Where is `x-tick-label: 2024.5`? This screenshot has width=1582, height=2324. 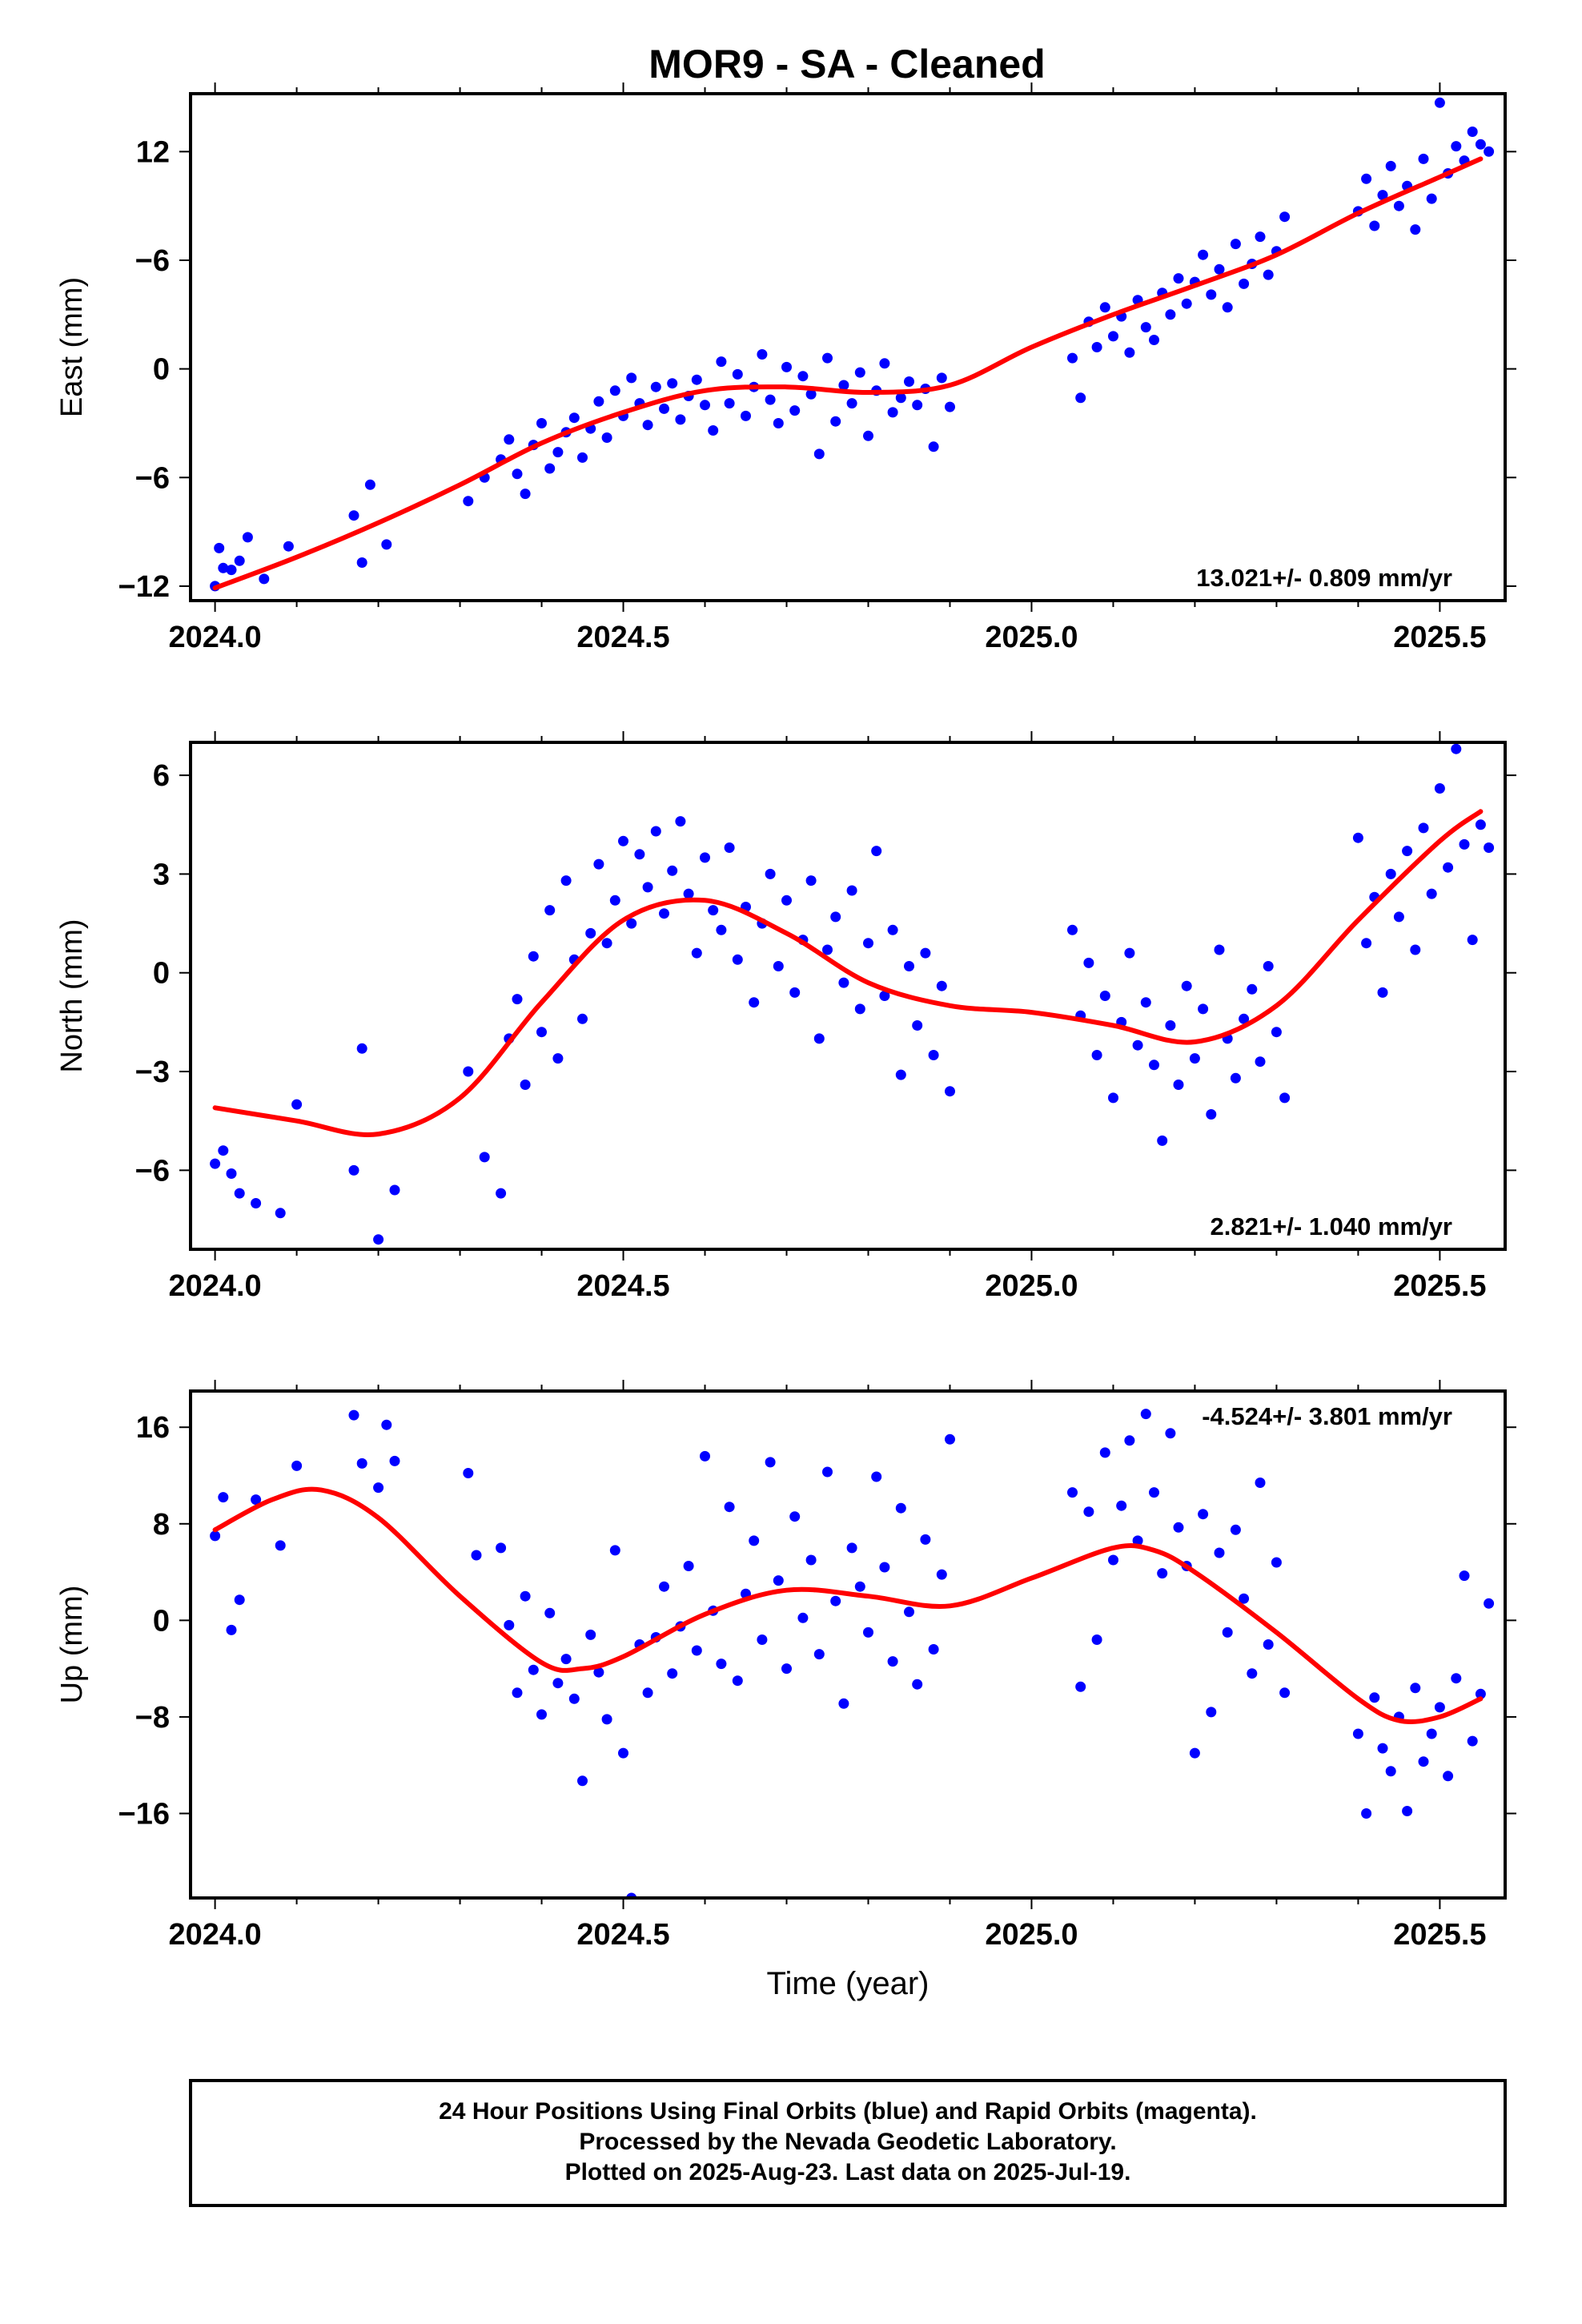 x-tick-label: 2024.5 is located at coordinates (622, 637).